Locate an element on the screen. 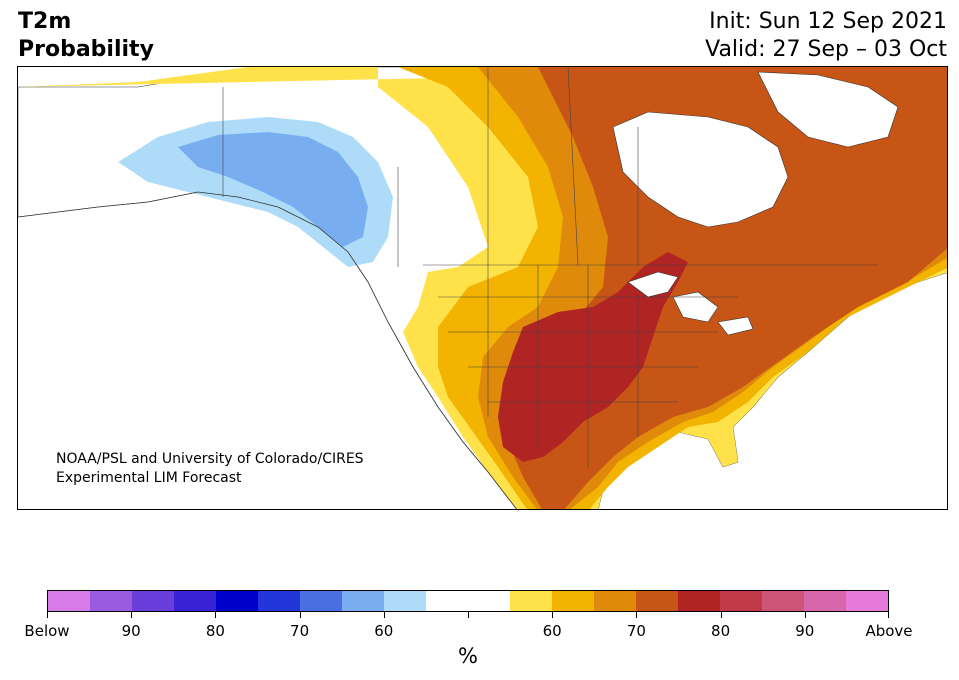  map-title: T2m Probability is located at coordinates (86, 36).